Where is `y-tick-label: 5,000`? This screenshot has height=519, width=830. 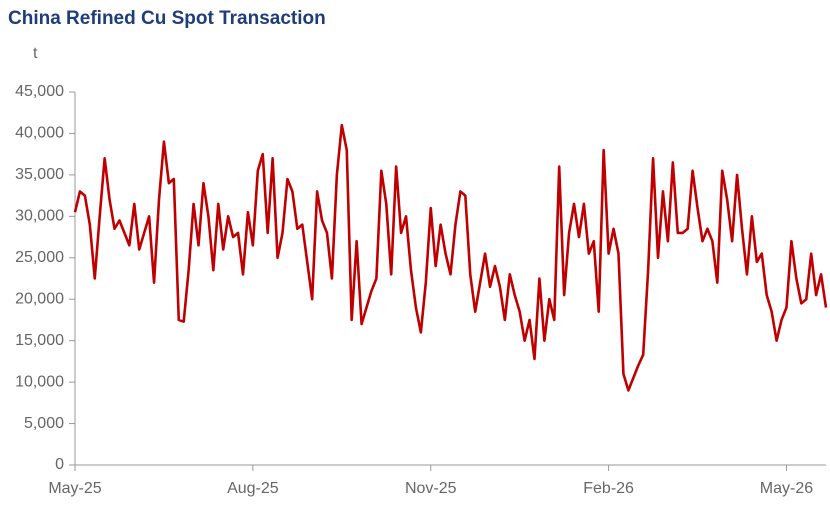 y-tick-label: 5,000 is located at coordinates (44, 423).